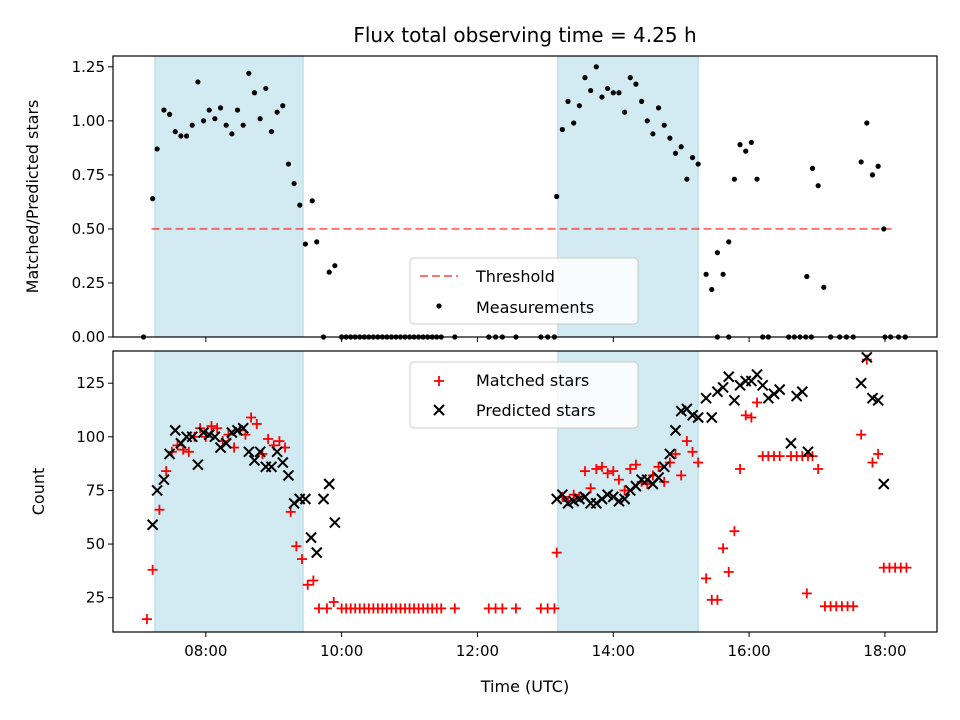 This screenshot has height=720, width=960. I want to click on y-tick-label: 75, so click(95, 490).